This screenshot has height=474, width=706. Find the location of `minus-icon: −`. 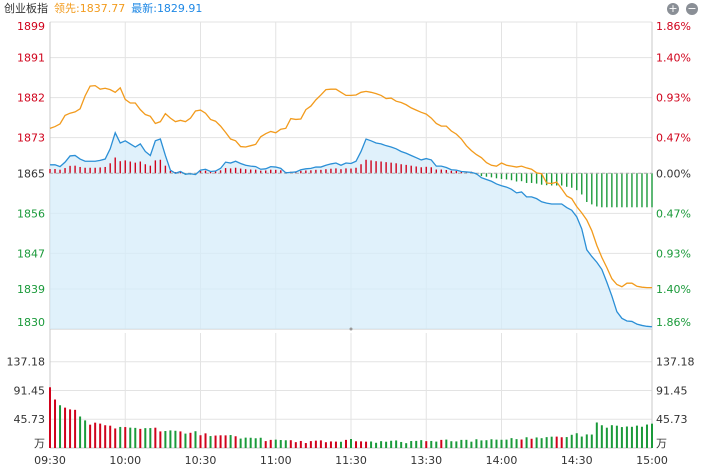

minus-icon: − is located at coordinates (692, 8).